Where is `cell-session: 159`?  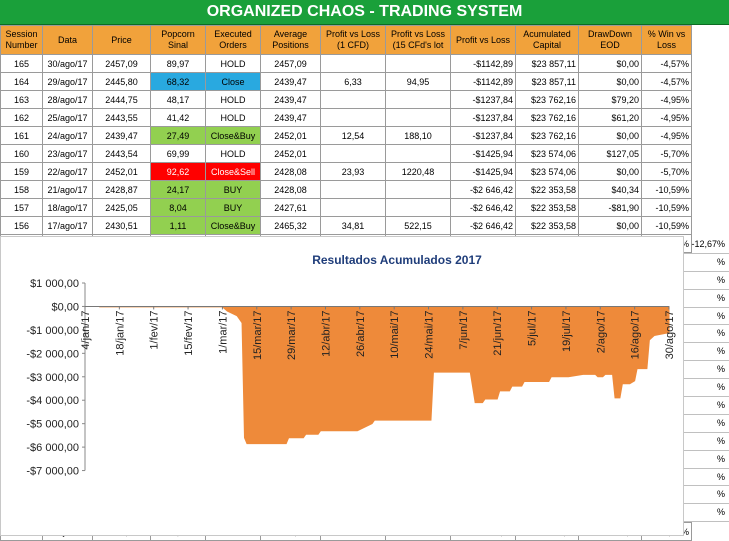
cell-session: 159 is located at coordinates (21, 171).